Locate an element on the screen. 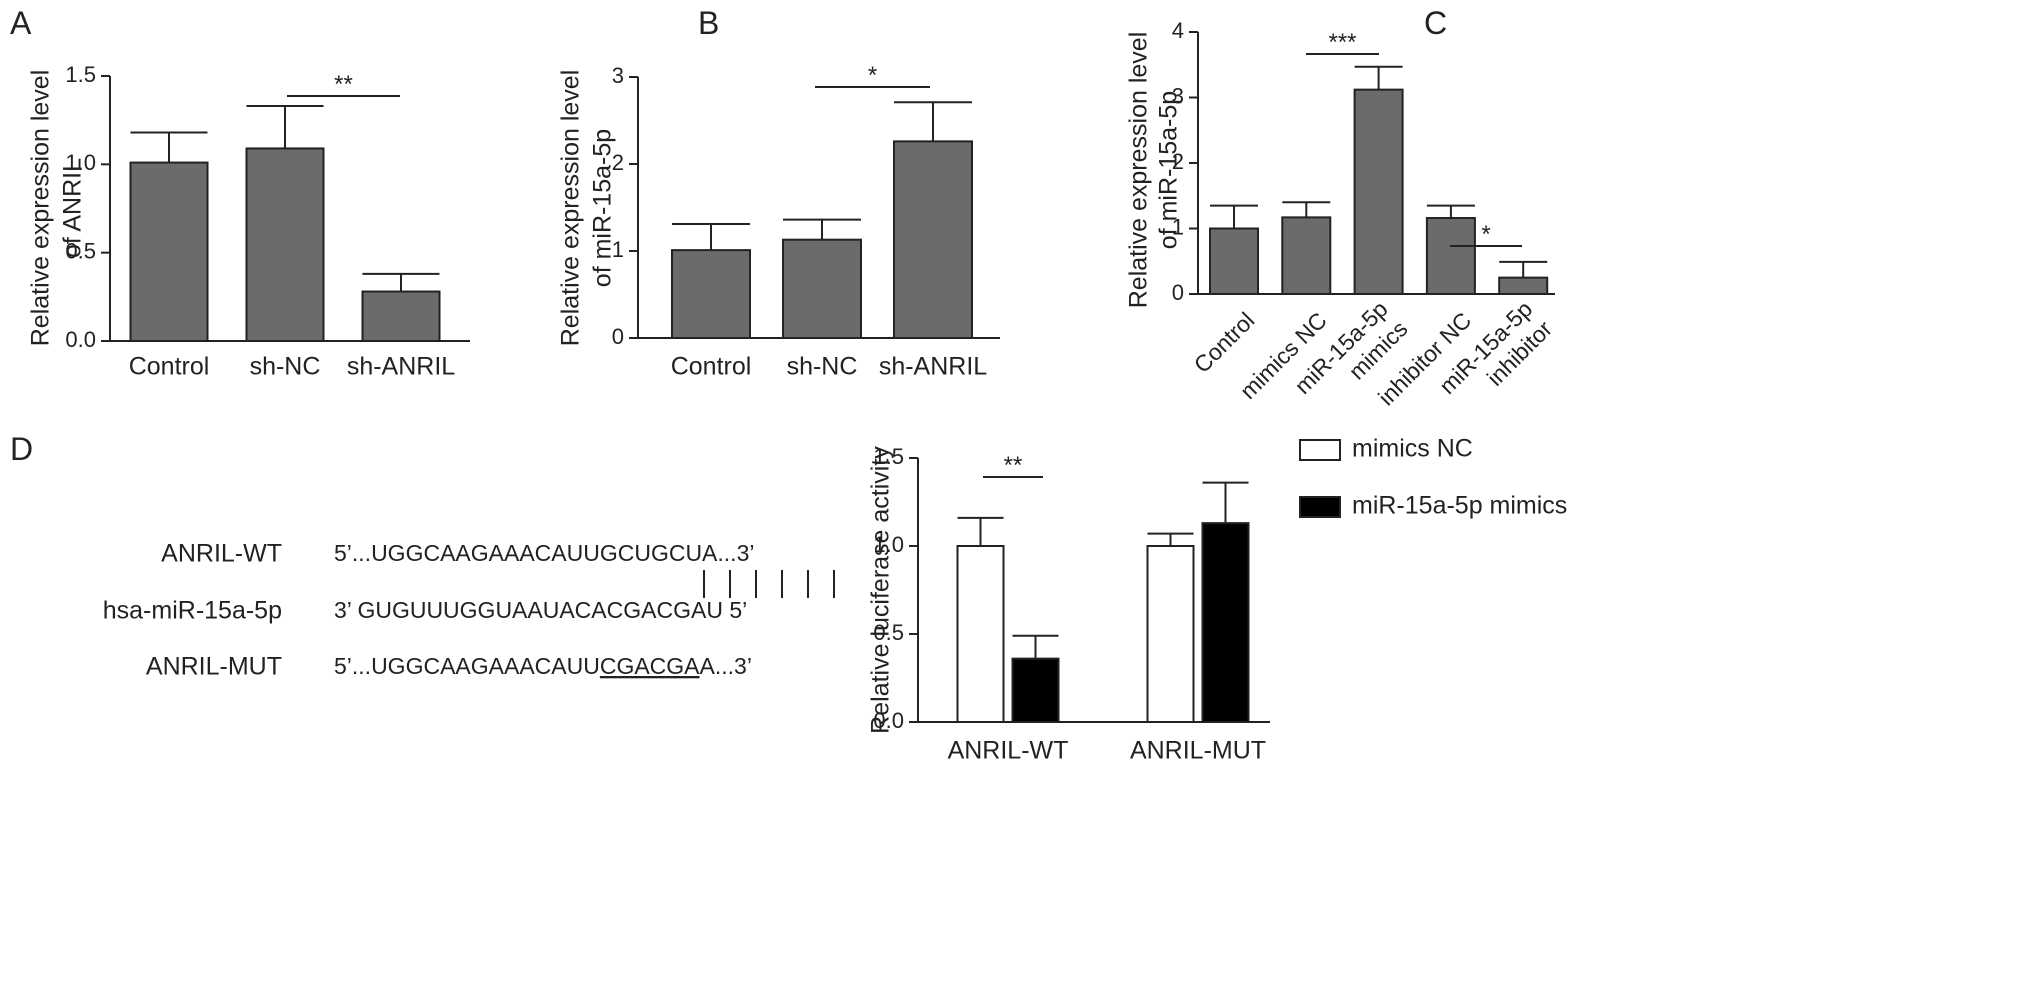 Image resolution: width=2031 pixels, height=999 pixels. sequence-label: ANRIL-MUT is located at coordinates (214, 667).